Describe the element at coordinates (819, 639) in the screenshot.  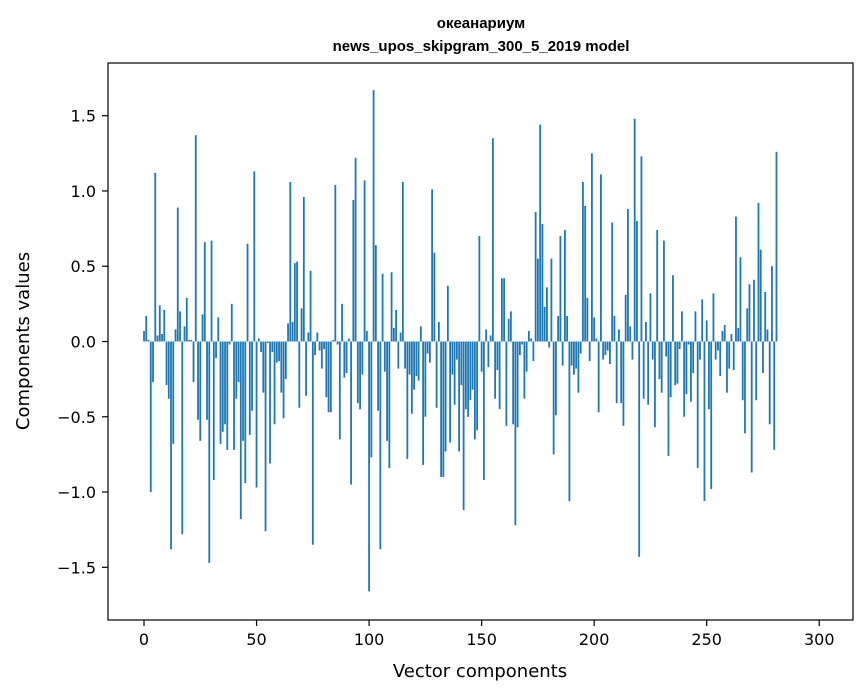
I see `x-tick-label: 300` at that location.